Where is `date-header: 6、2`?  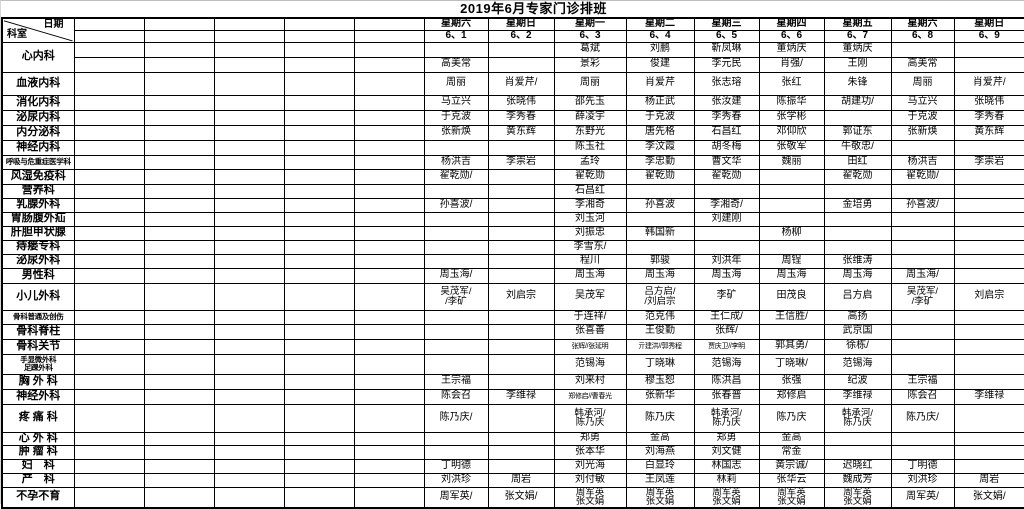
date-header: 6、2 is located at coordinates (521, 36).